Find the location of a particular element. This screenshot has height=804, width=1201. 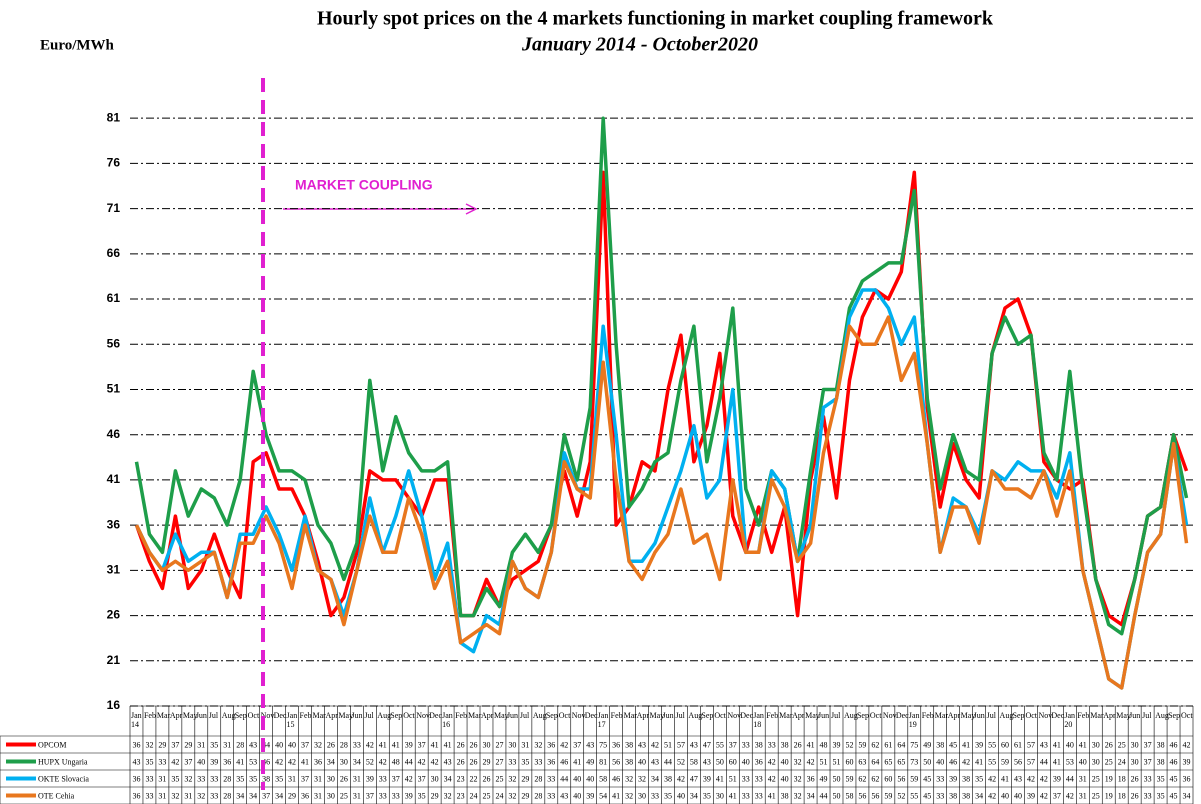

table-value: 31 is located at coordinates (162, 795).